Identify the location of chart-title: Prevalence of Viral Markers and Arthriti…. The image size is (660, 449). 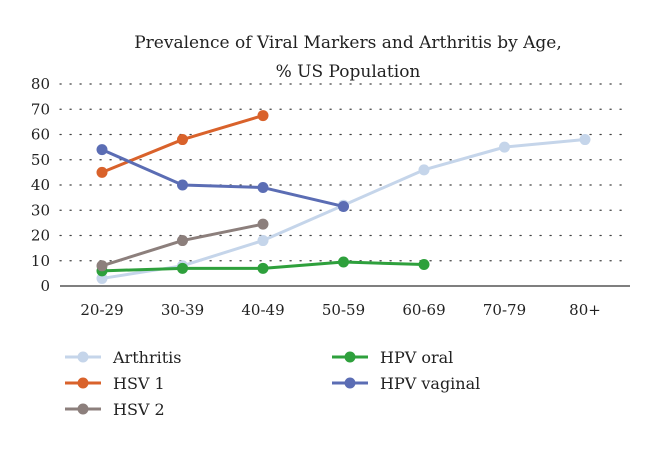
(348, 43).